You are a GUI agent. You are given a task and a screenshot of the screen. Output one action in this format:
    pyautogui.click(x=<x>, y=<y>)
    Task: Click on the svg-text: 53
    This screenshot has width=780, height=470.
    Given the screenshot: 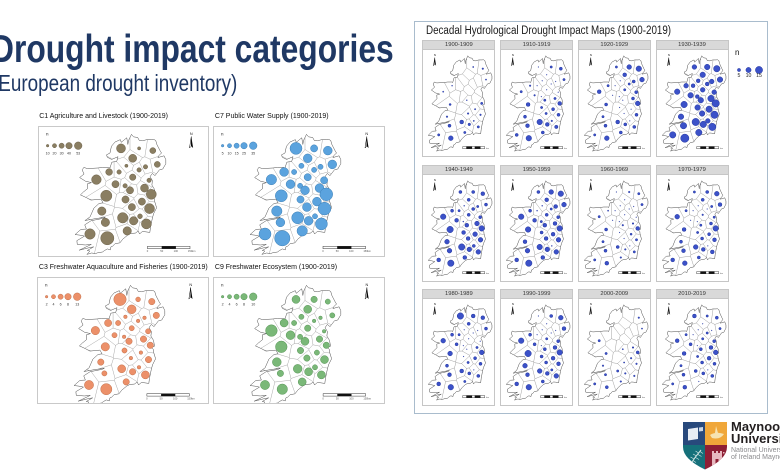 What is the action you would take?
    pyautogui.click(x=78, y=153)
    